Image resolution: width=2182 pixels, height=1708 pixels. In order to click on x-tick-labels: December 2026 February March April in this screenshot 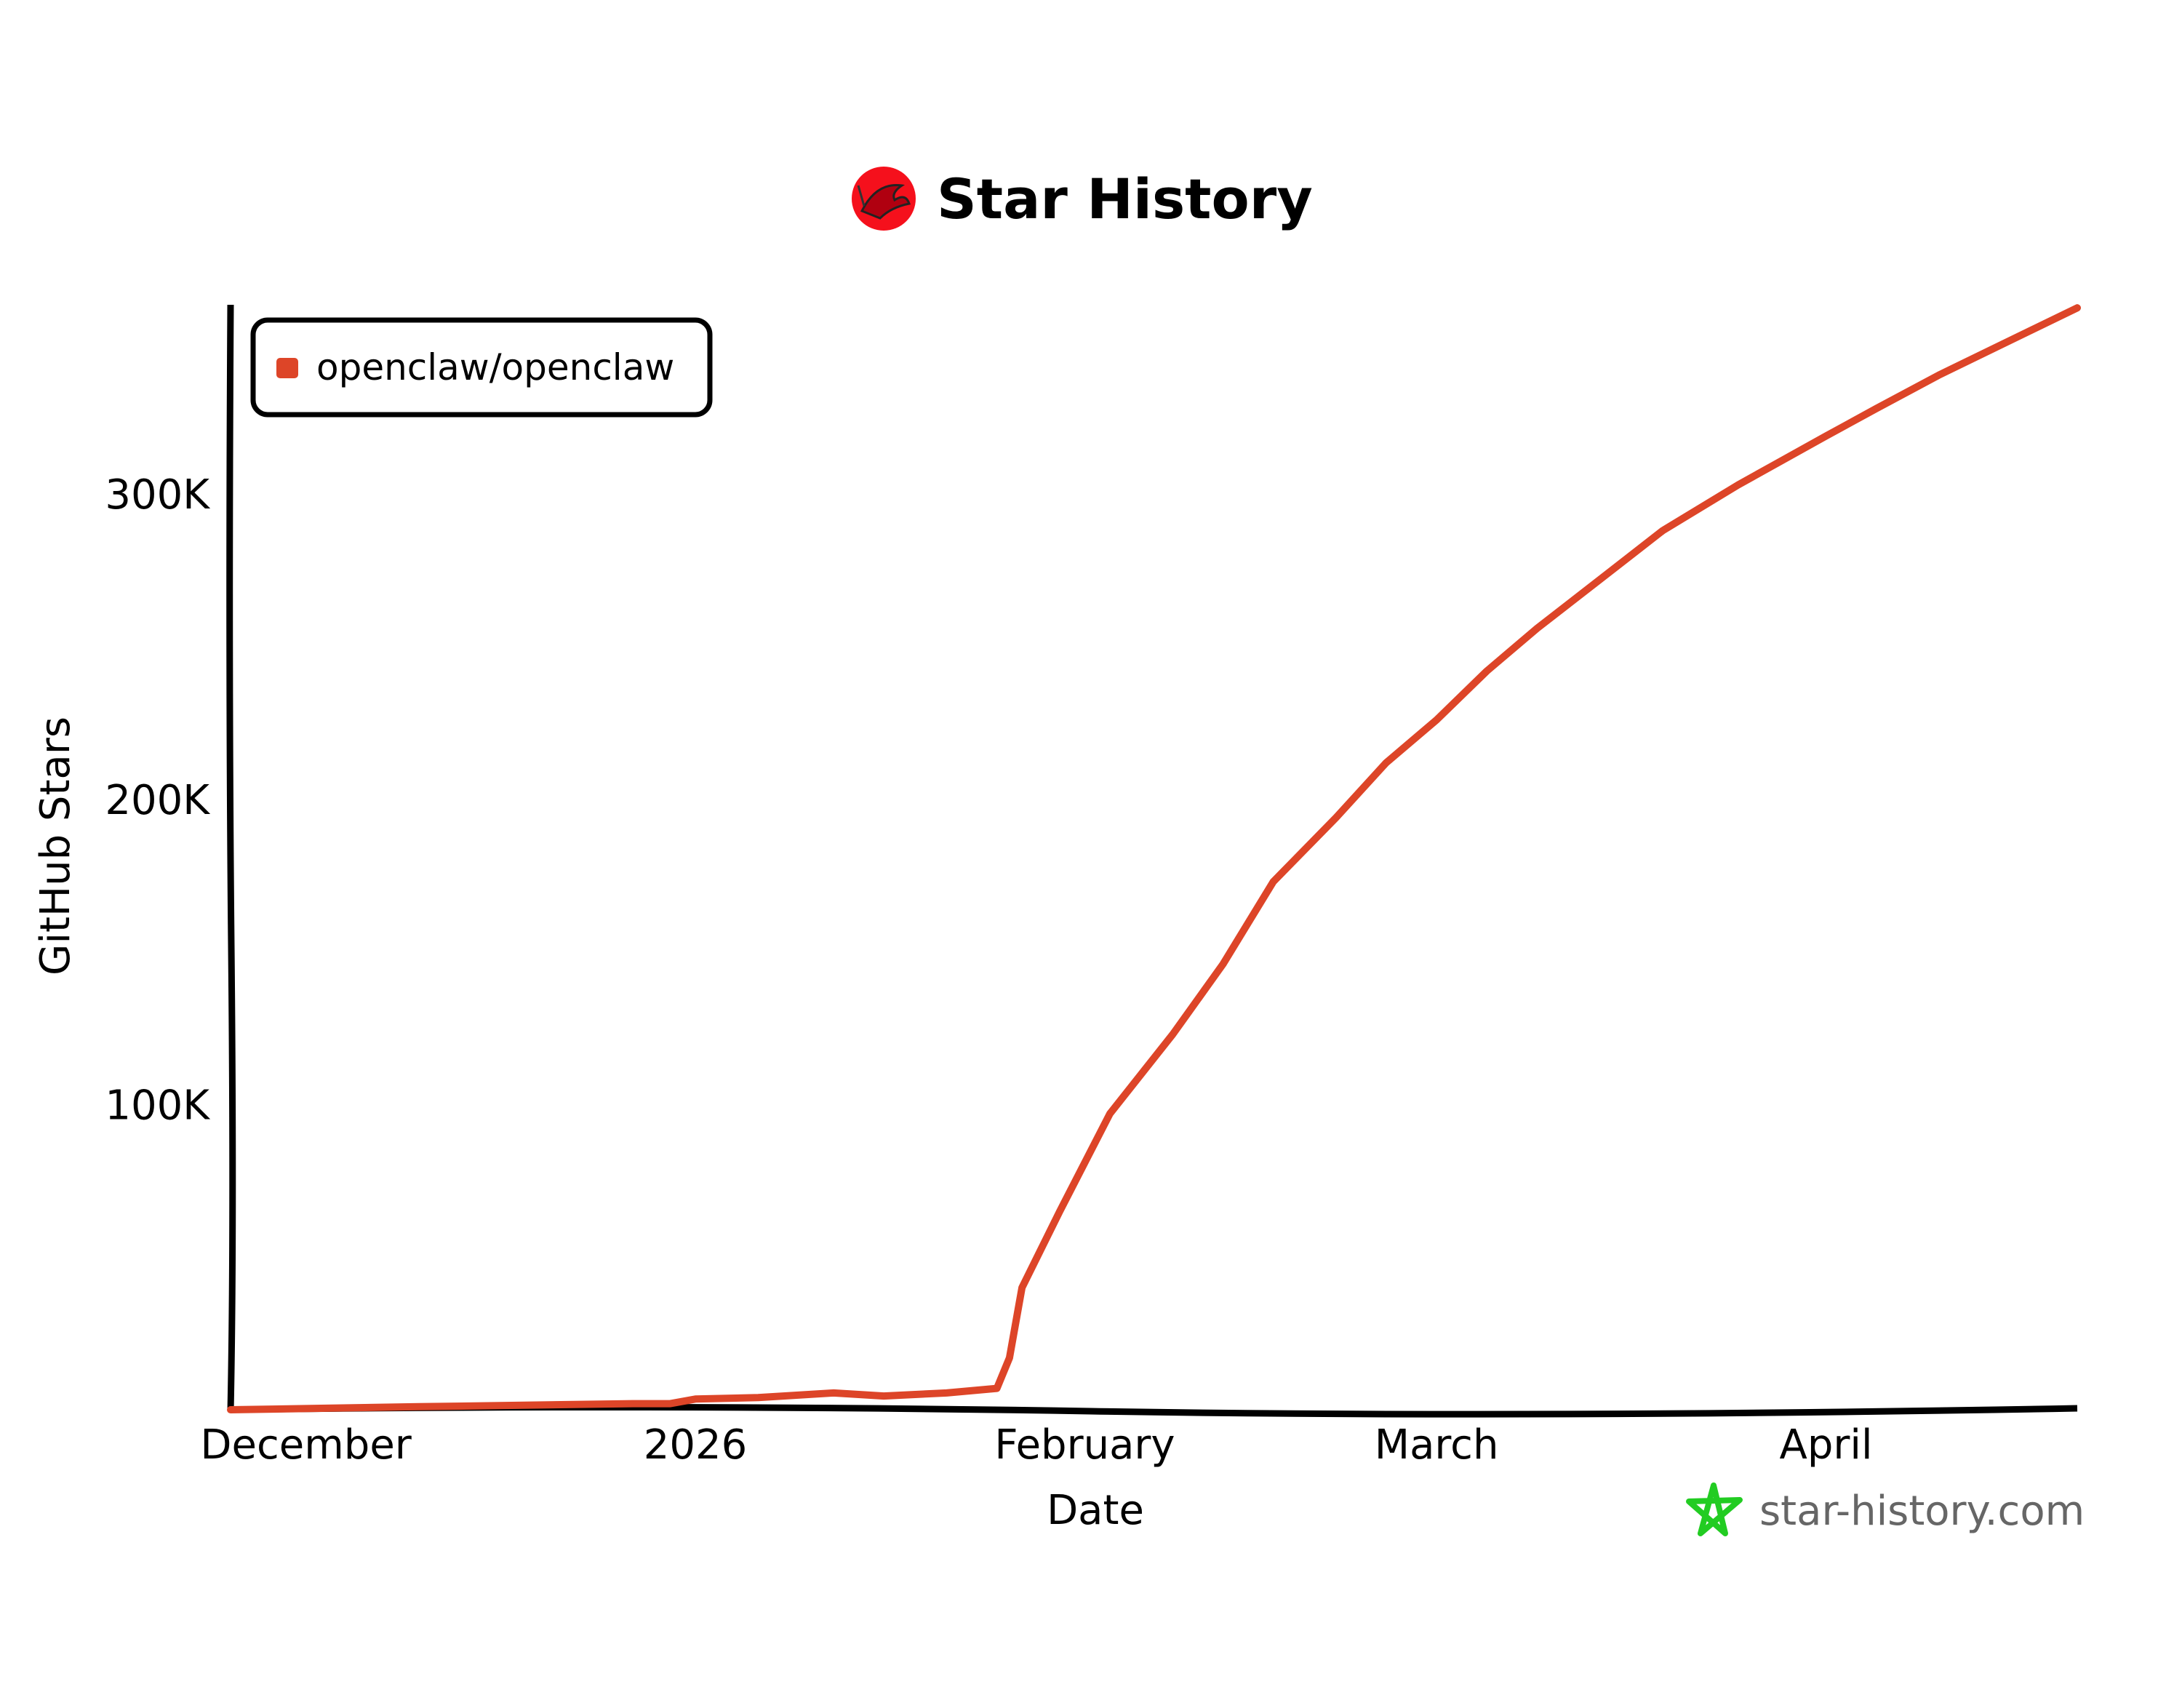, I will do `click(1036, 1445)`.